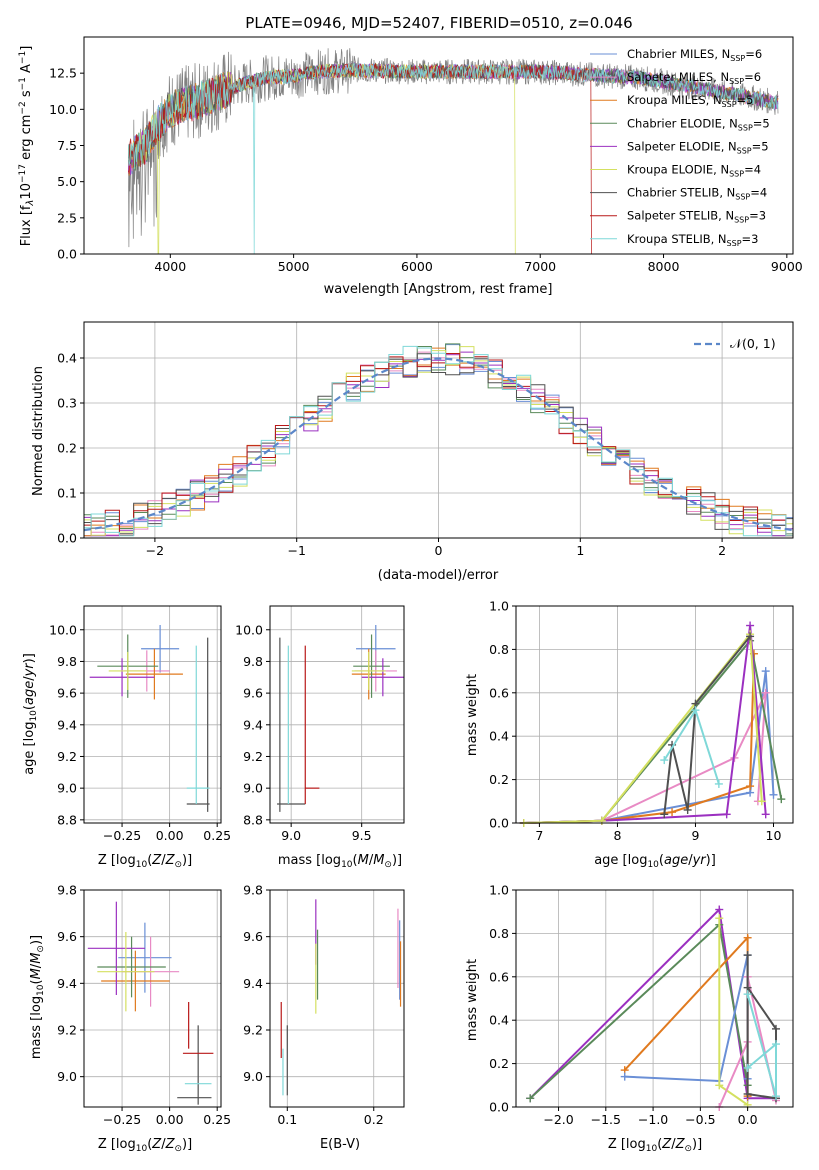 This screenshot has height=1170, width=819. What do you see at coordinates (340, 861) in the screenshot?
I see `age-vs-mass-xlabel: mass [log10(M/M⊙)]` at bounding box center [340, 861].